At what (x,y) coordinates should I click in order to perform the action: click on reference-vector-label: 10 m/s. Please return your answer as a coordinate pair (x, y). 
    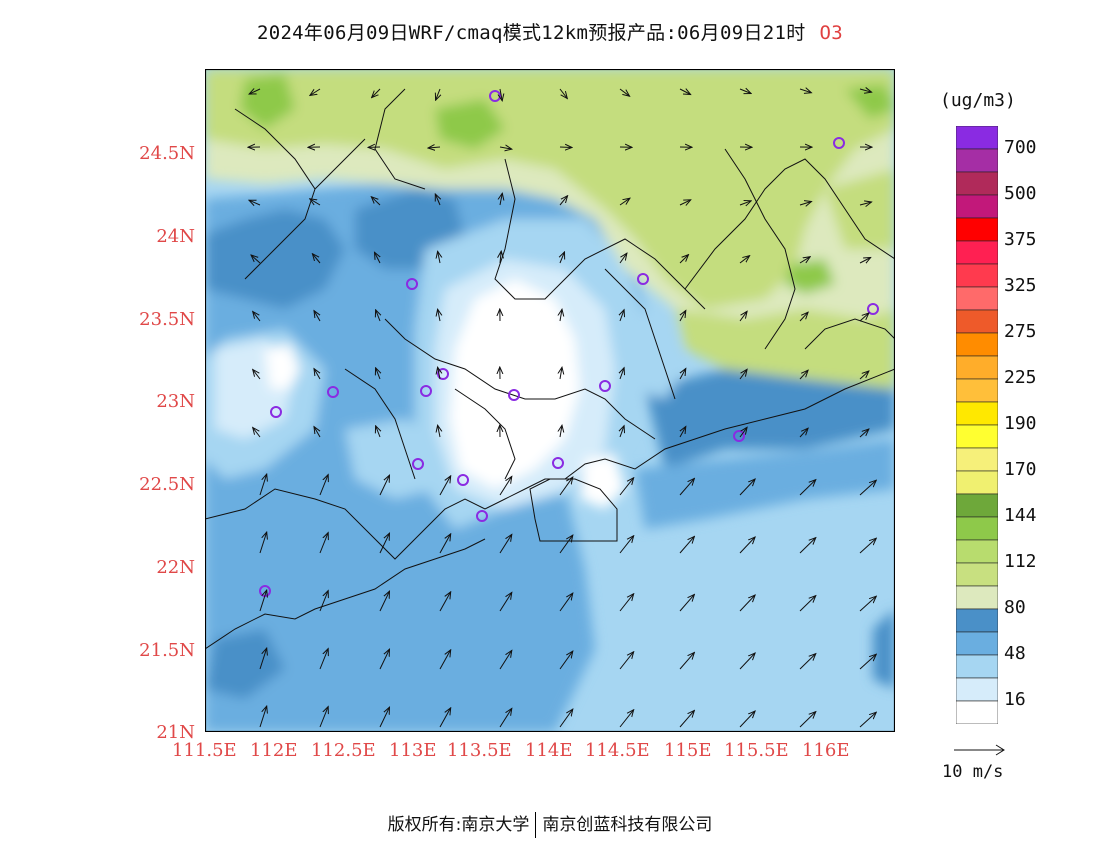
    Looking at the image, I should click on (973, 772).